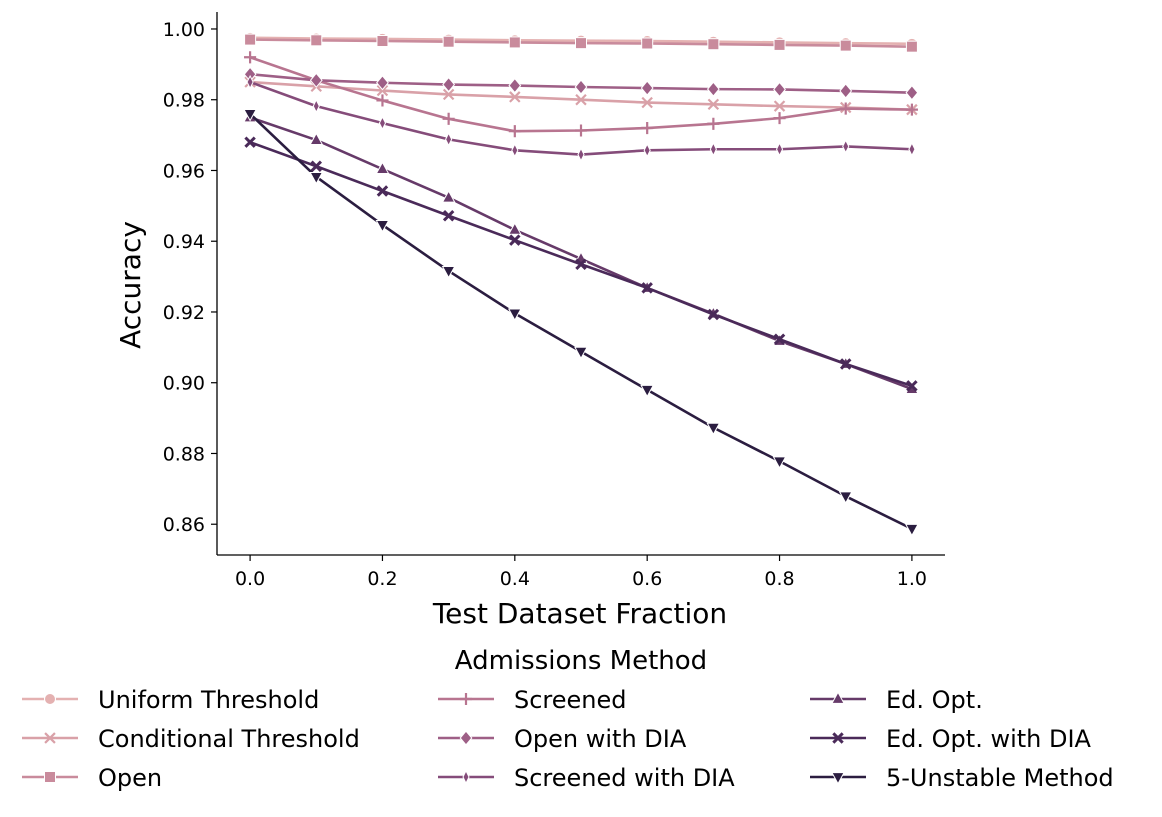  What do you see at coordinates (184, 454) in the screenshot?
I see `y-tick-label: 0.88` at bounding box center [184, 454].